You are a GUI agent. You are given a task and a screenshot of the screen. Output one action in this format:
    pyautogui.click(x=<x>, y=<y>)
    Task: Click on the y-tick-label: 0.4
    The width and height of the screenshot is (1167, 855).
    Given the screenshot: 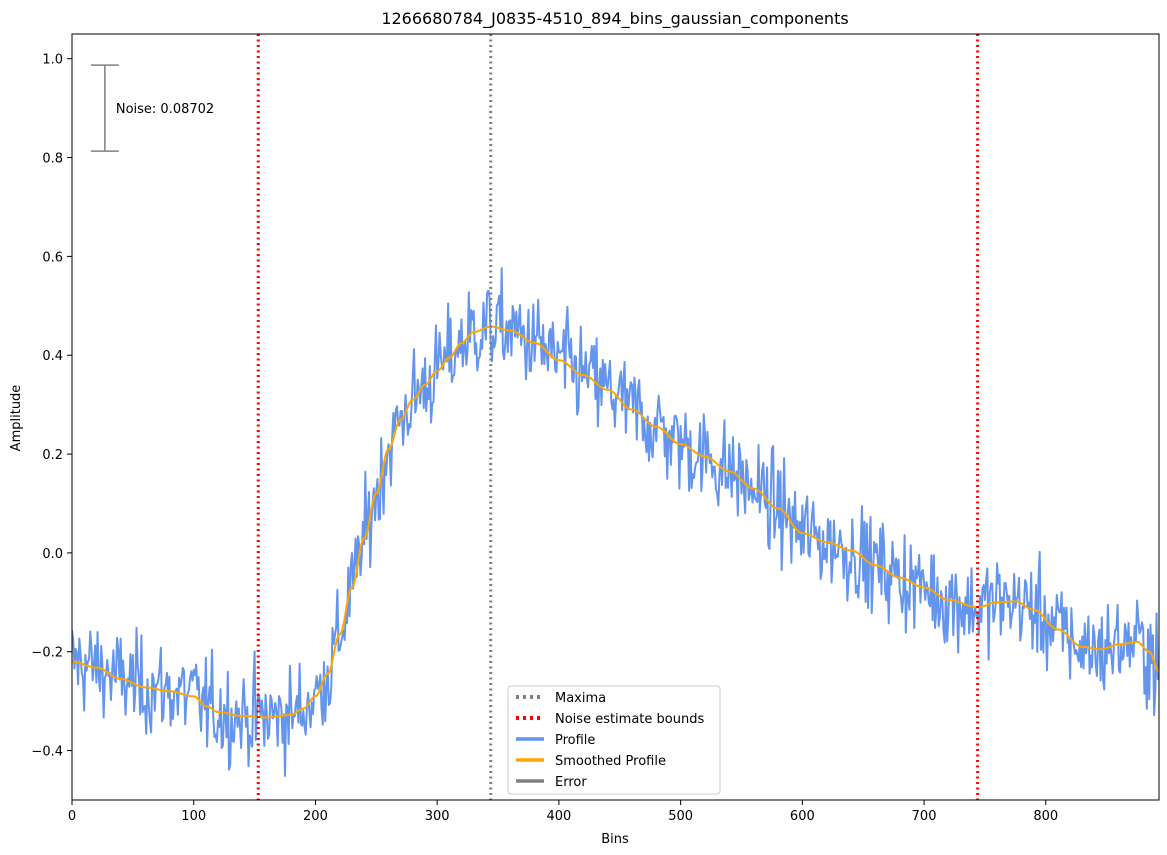 What is the action you would take?
    pyautogui.click(x=52, y=356)
    